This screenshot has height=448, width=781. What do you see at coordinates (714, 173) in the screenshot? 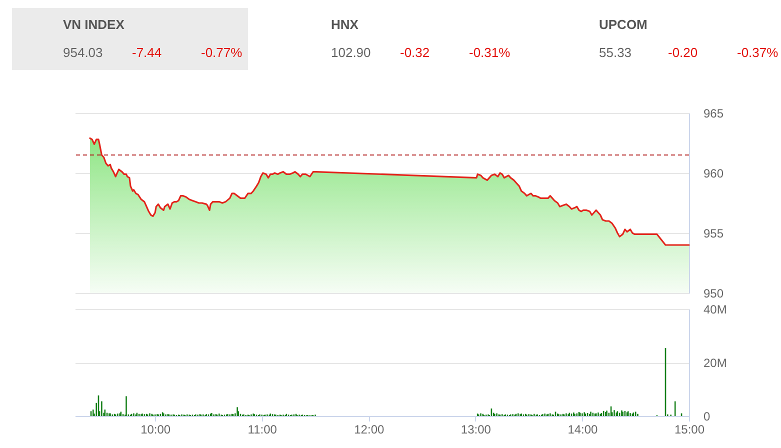
I see `y-tick-label: 960` at bounding box center [714, 173].